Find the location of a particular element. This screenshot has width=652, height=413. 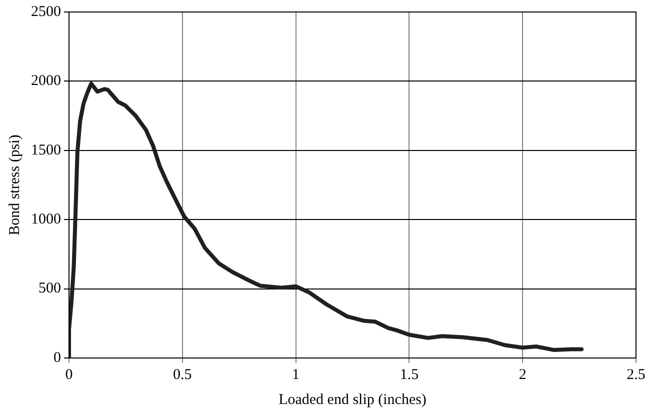

x-tick-label: 0 is located at coordinates (69, 374).